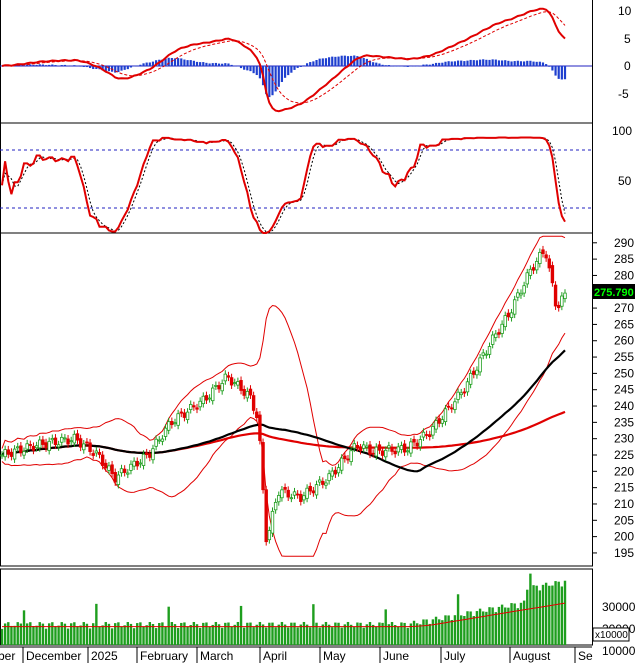  Describe the element at coordinates (614, 291) in the screenshot. I see `last-price-tag: 275.790` at that location.